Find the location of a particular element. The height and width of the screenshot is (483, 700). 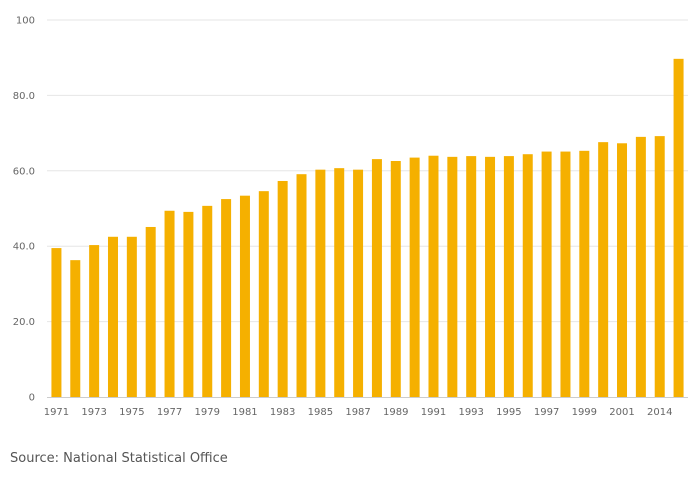

x-tick-label: 1993 is located at coordinates (470, 412).